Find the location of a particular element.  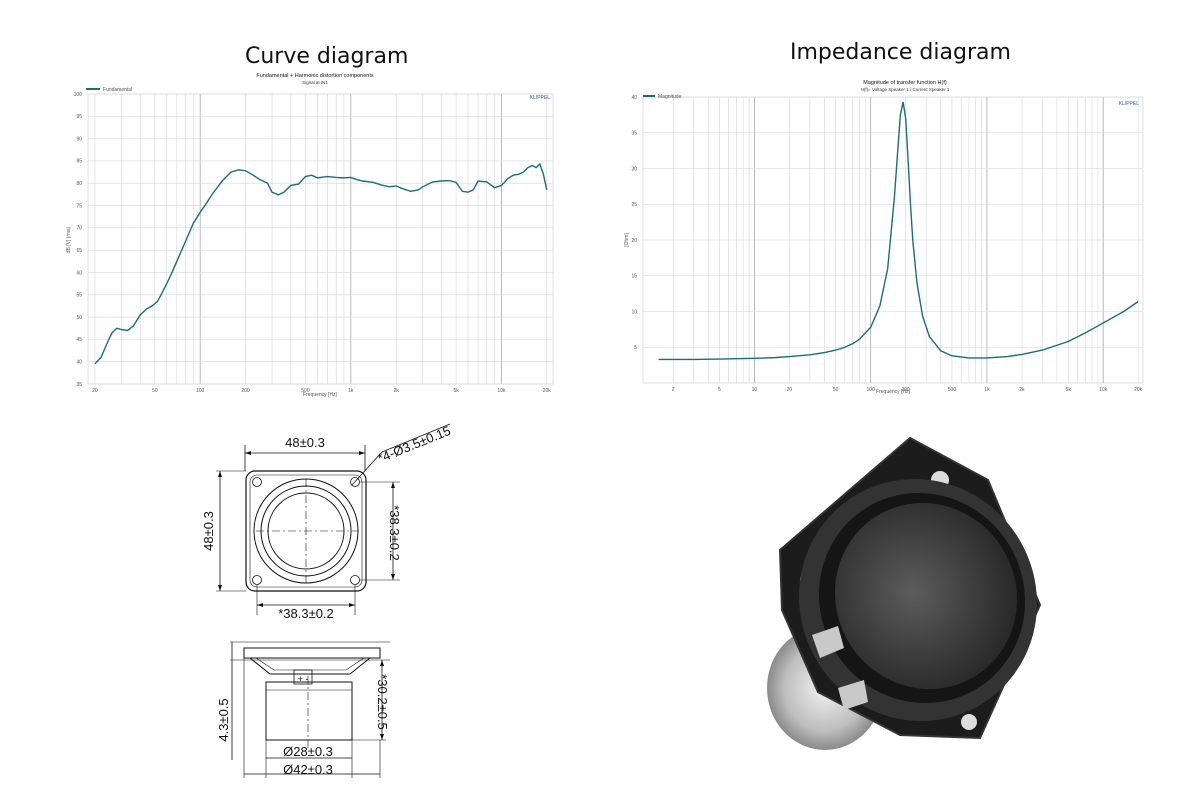

basket-side is located at coordinates (310, 666).